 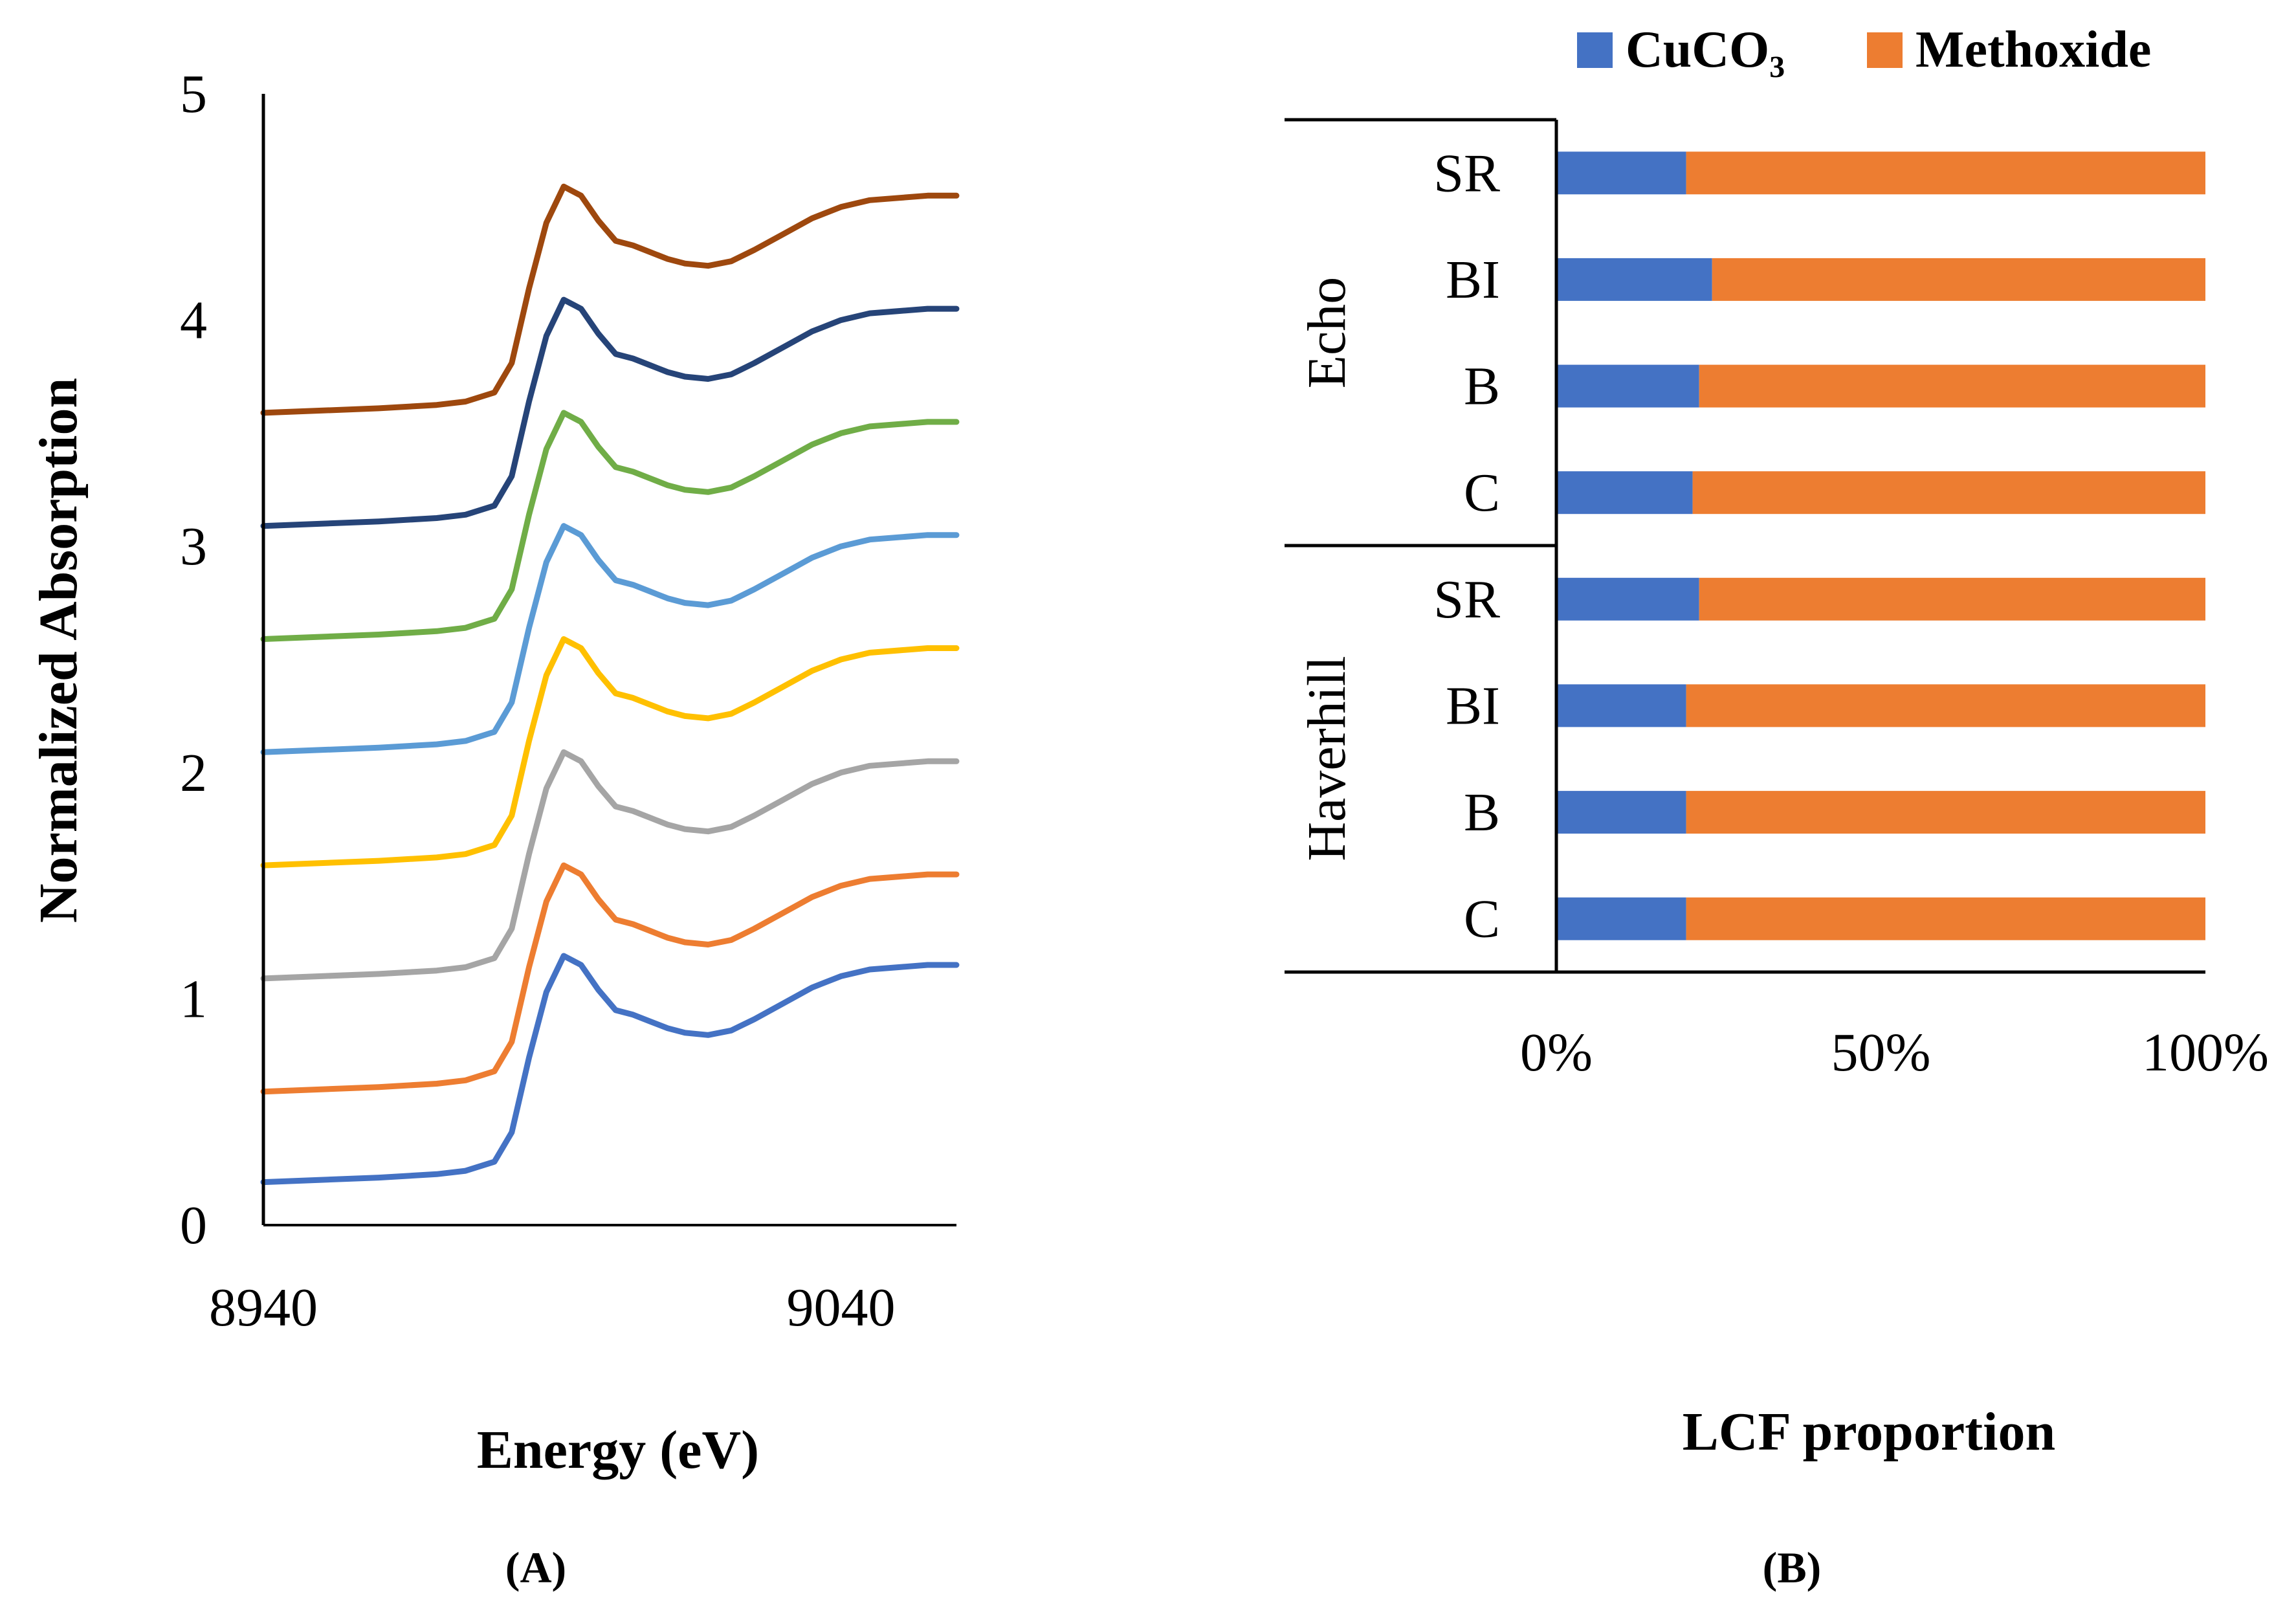 What do you see at coordinates (1881, 545) in the screenshot?
I see `panel-b-bars` at bounding box center [1881, 545].